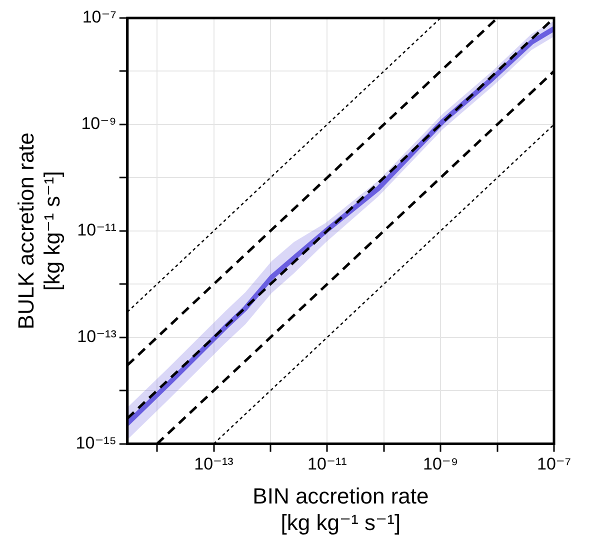 The height and width of the screenshot is (547, 590). What do you see at coordinates (328, 464) in the screenshot?
I see `x-tick-label: 10⁻¹¹` at bounding box center [328, 464].